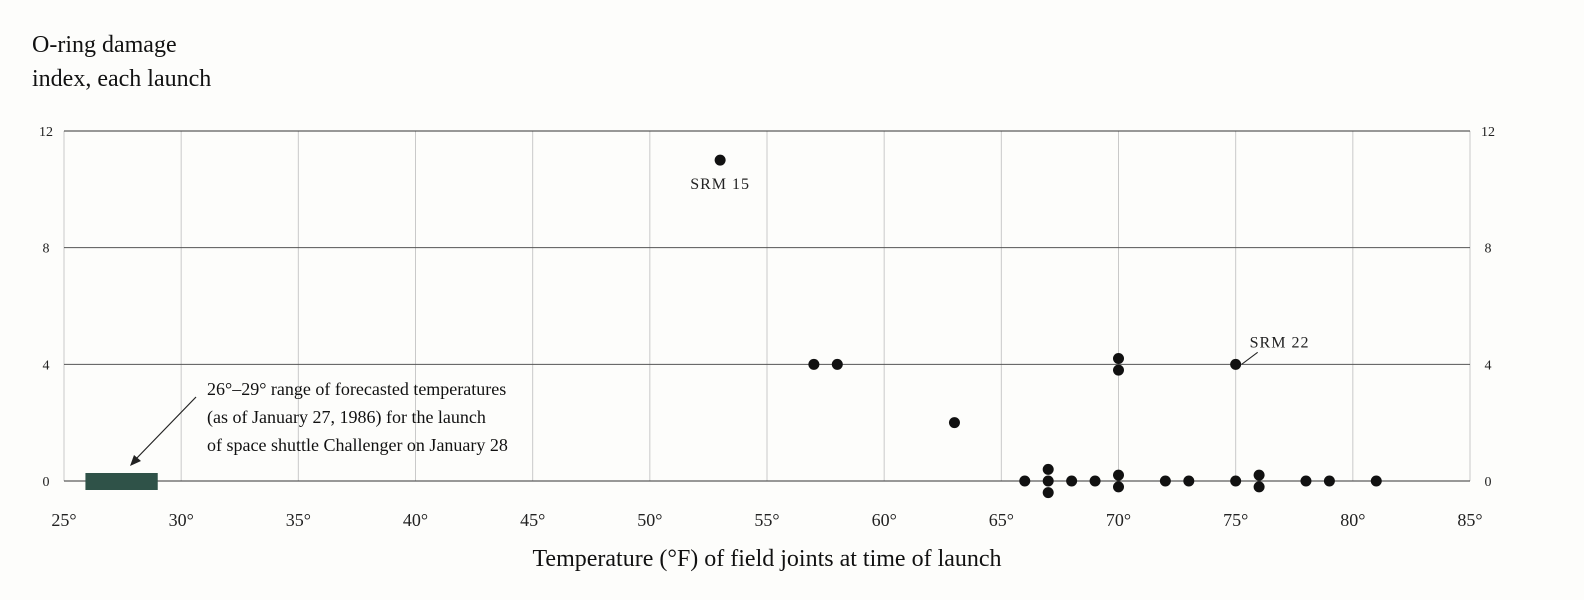 The height and width of the screenshot is (600, 1584). Describe the element at coordinates (135, 460) in the screenshot. I see `annotation-arrow-head` at that location.